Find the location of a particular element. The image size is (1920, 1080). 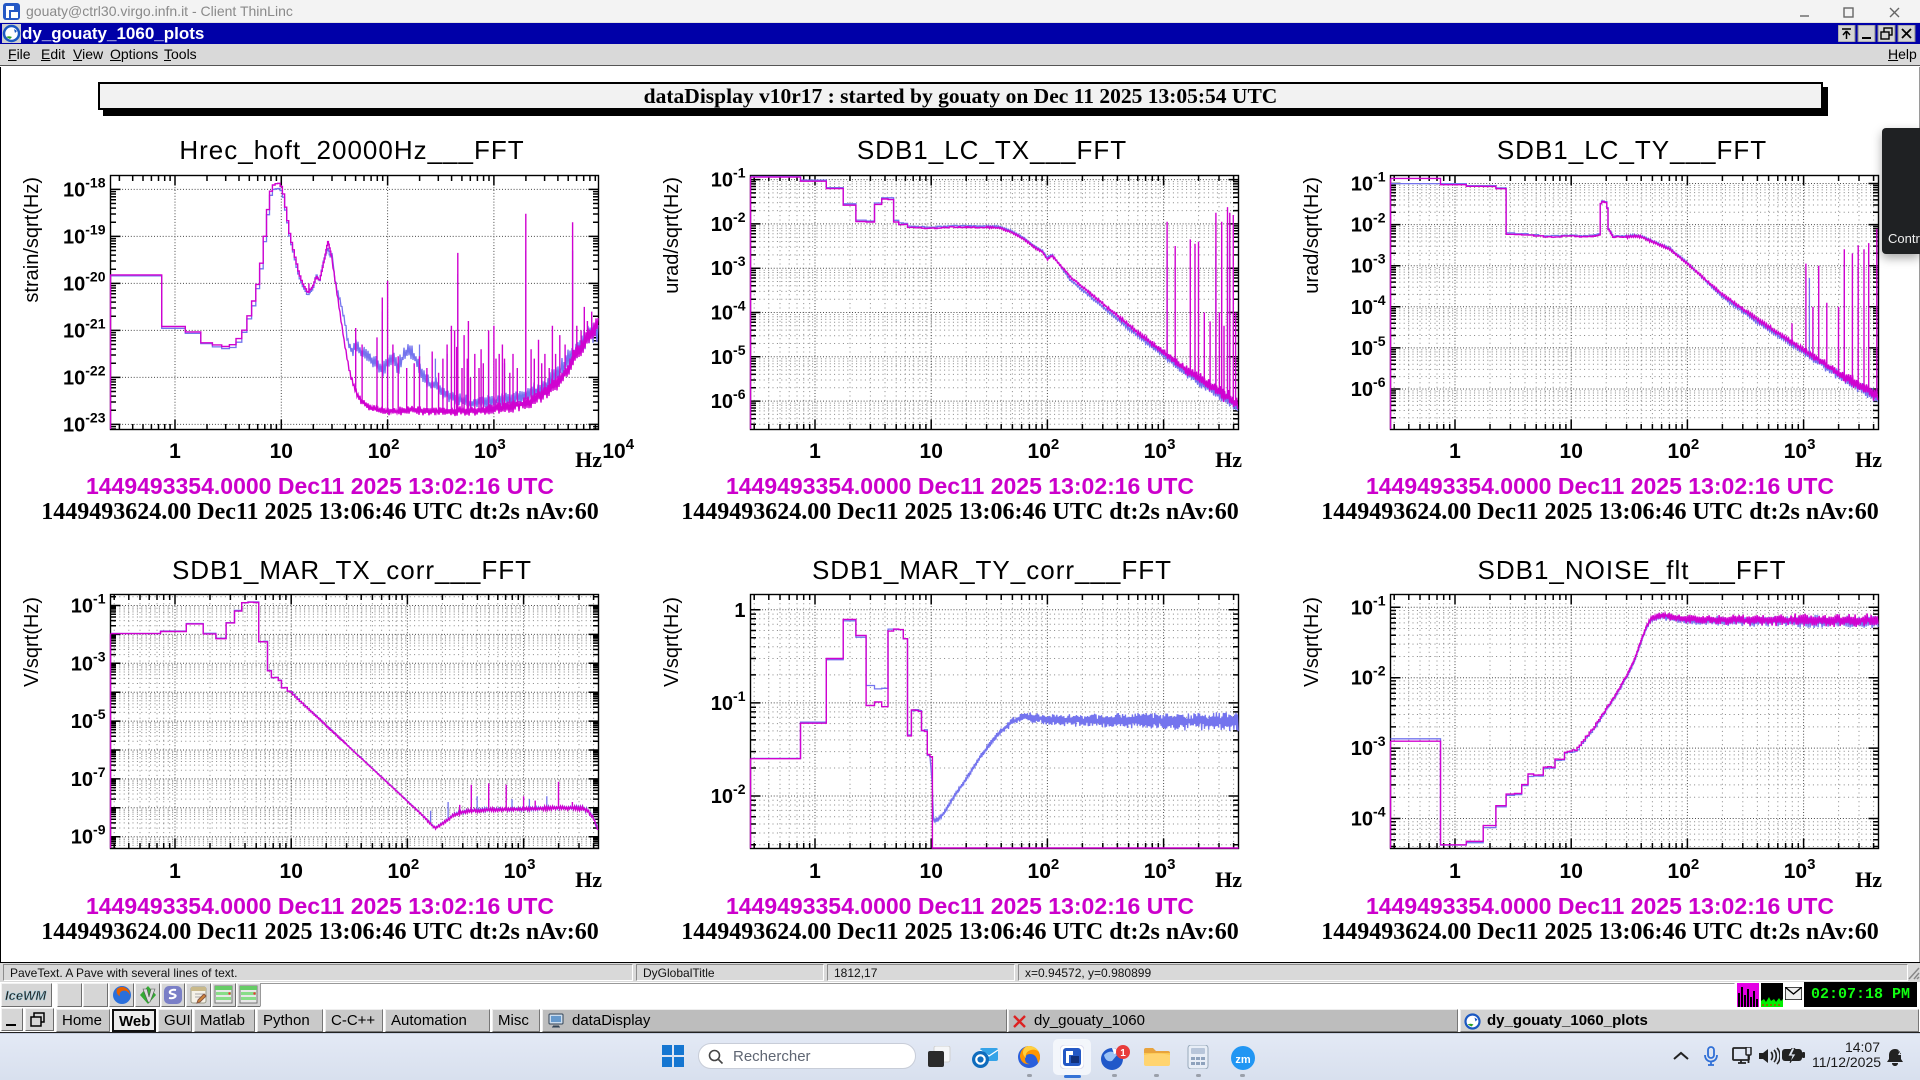

svg-text: SDB1_MAR_TY_corr___FFT is located at coordinates (992, 570).